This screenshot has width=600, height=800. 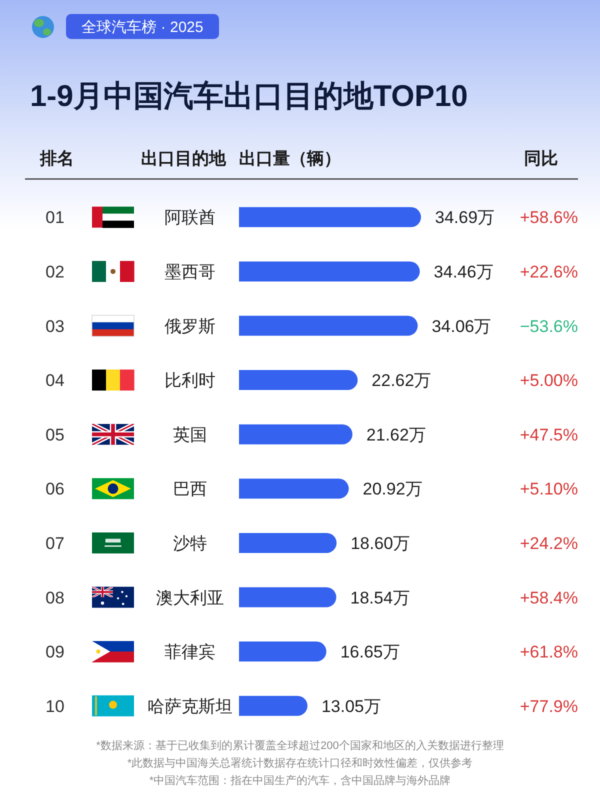 What do you see at coordinates (290, 158) in the screenshot?
I see `x-axis-title: 出口量（辆）` at bounding box center [290, 158].